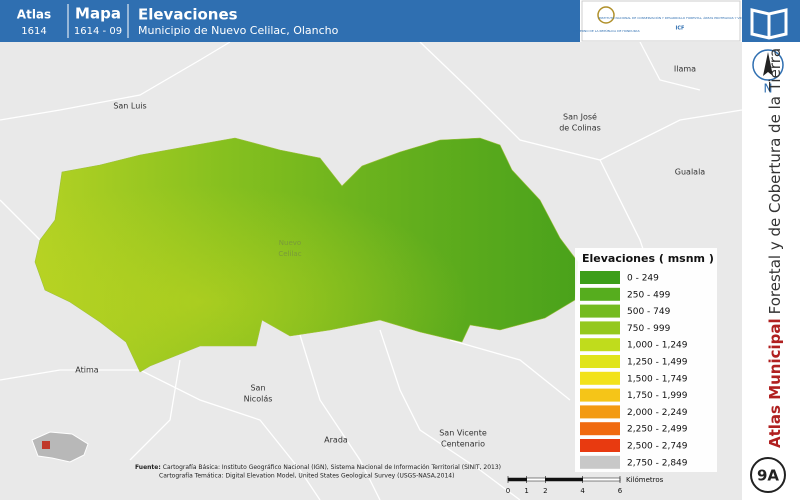 The height and width of the screenshot is (500, 800). What do you see at coordinates (657, 430) in the screenshot?
I see `legend-label: 2,250 - 2,499` at bounding box center [657, 430].